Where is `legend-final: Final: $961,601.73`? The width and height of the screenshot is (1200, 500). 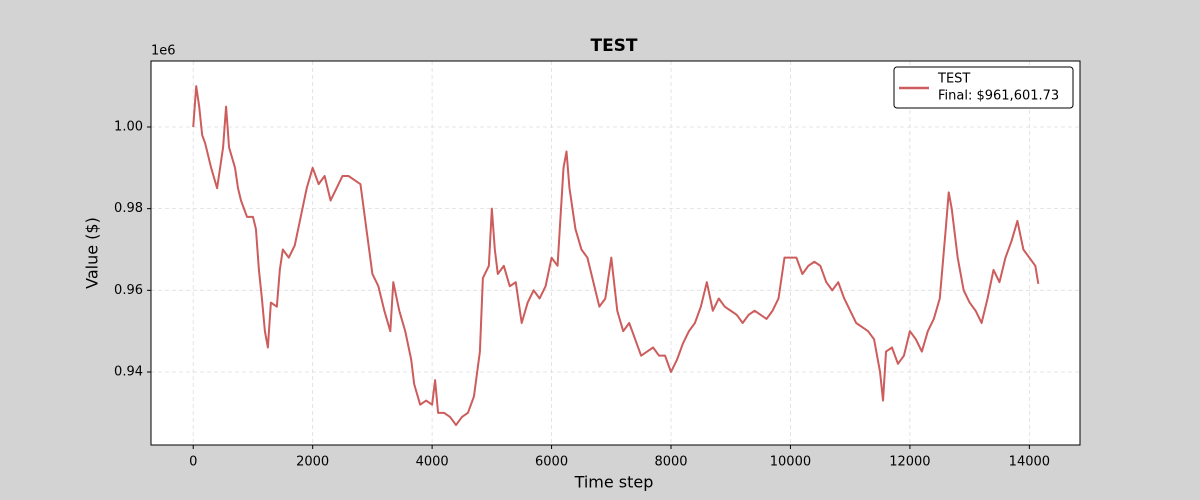 legend-final: Final: $961,601.73 is located at coordinates (998, 96).